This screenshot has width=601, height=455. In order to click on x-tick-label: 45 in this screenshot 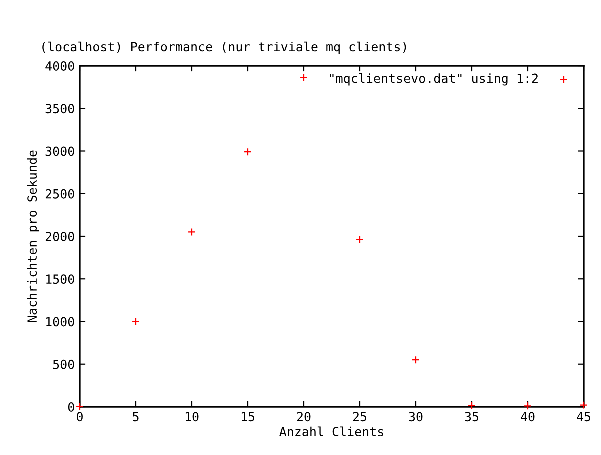, I will do `click(584, 417)`.